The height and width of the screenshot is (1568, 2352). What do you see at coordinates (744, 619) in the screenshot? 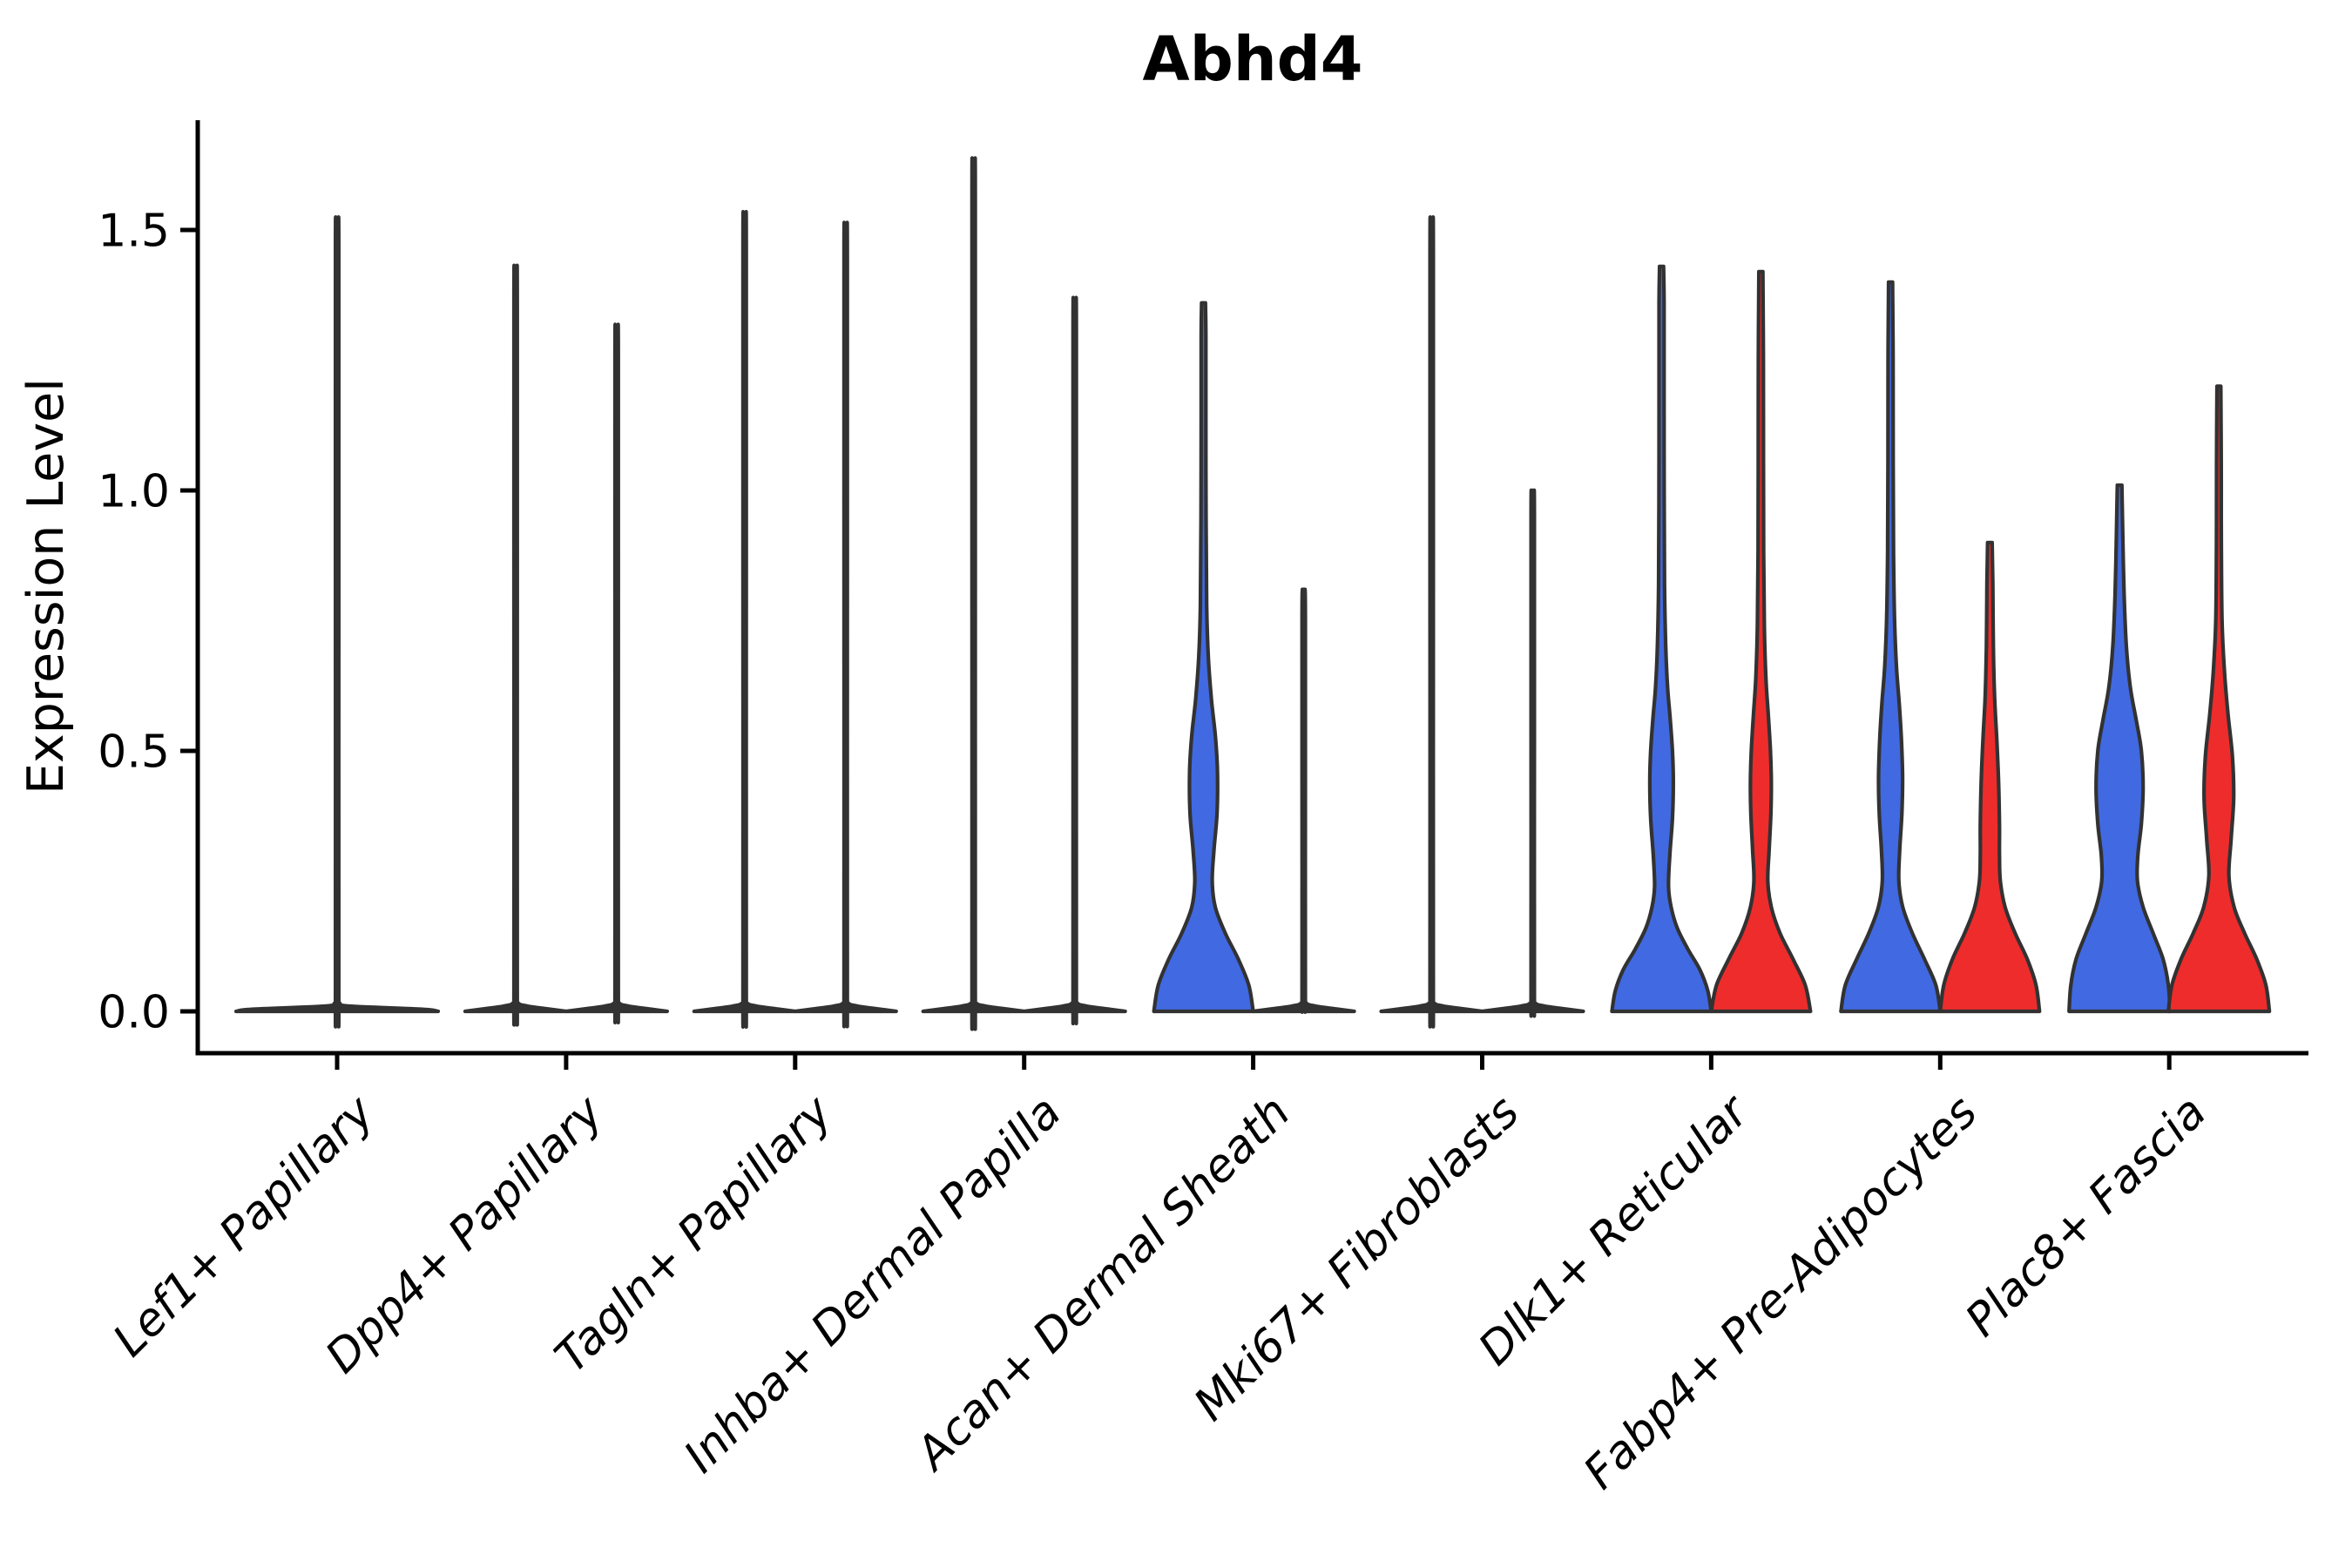
I see `violin-2-left` at bounding box center [744, 619].